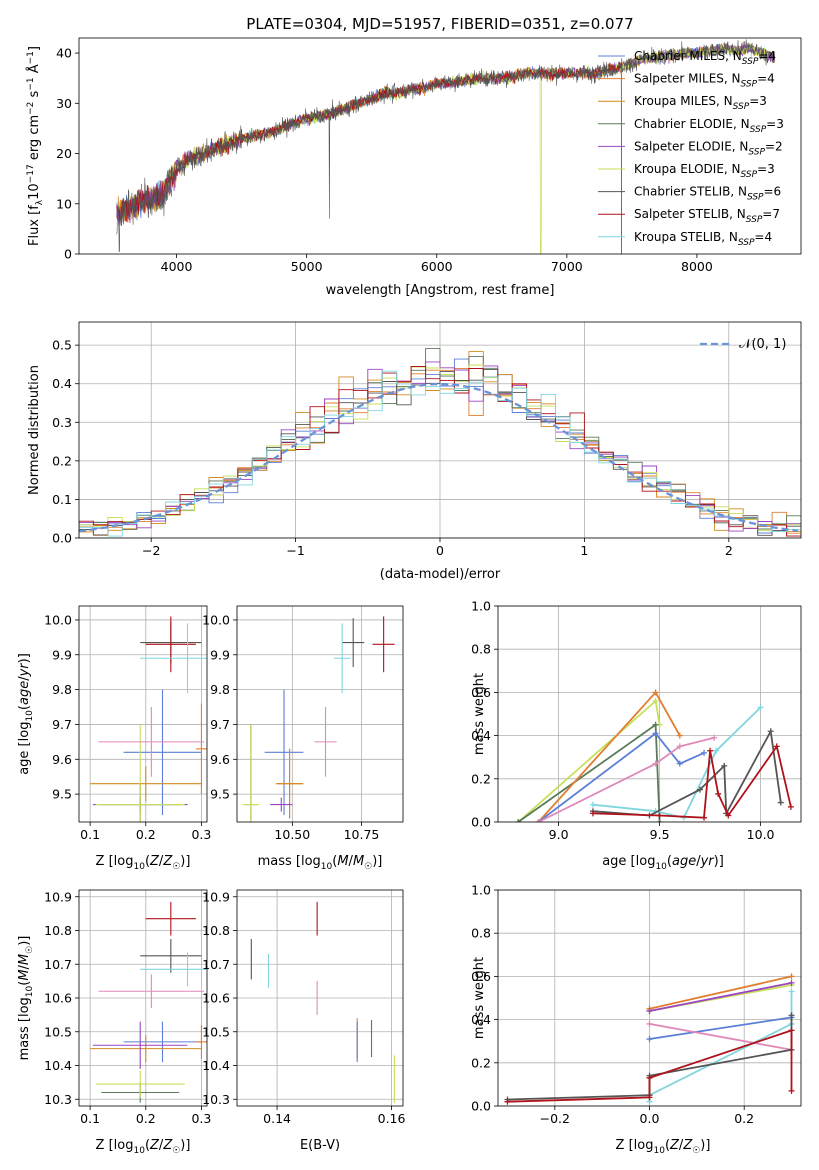 Image resolution: width=819 pixels, height=1170 pixels. I want to click on y-axis-label: Flux [fλ10−17 erg cm−2 s−1 Å−1], so click(35, 146).